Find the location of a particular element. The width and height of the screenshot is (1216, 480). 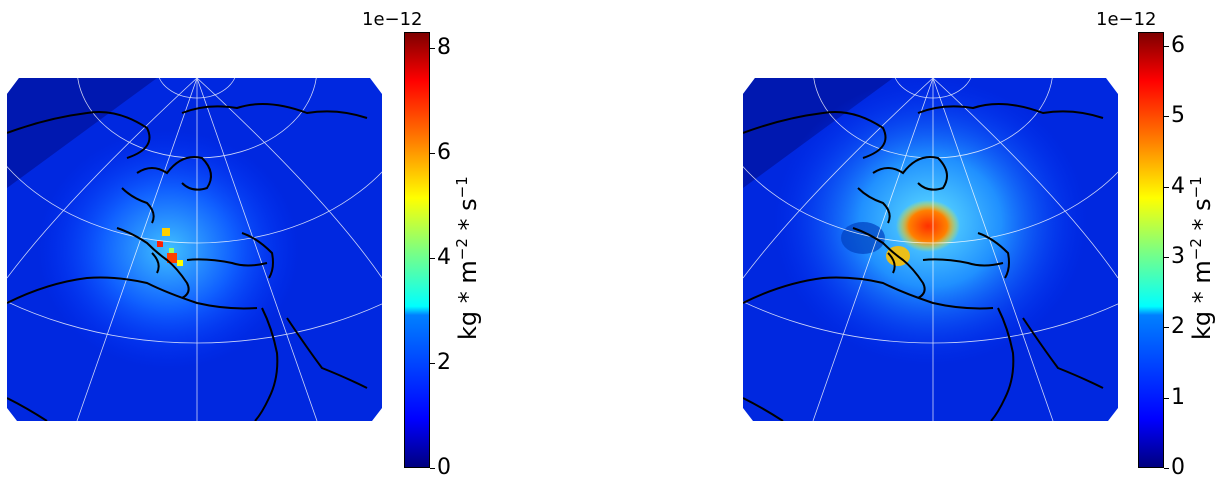

right-colorbar-exponent: 1e−12 is located at coordinates (1126, 19).